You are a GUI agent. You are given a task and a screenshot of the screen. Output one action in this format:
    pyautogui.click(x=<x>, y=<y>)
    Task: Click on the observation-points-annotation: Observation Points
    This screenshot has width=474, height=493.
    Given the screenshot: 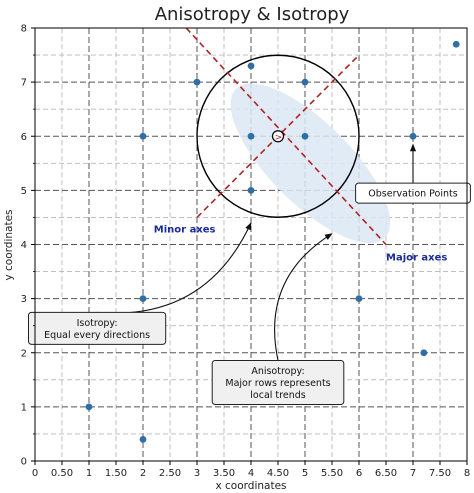 What is the action you would take?
    pyautogui.click(x=413, y=173)
    